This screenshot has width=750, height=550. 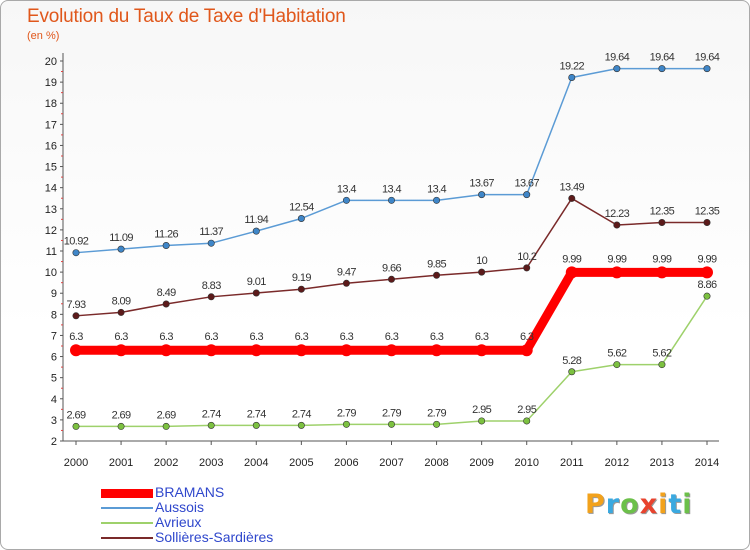 What do you see at coordinates (54, 379) in the screenshot?
I see `y-tick-label: 5` at bounding box center [54, 379].